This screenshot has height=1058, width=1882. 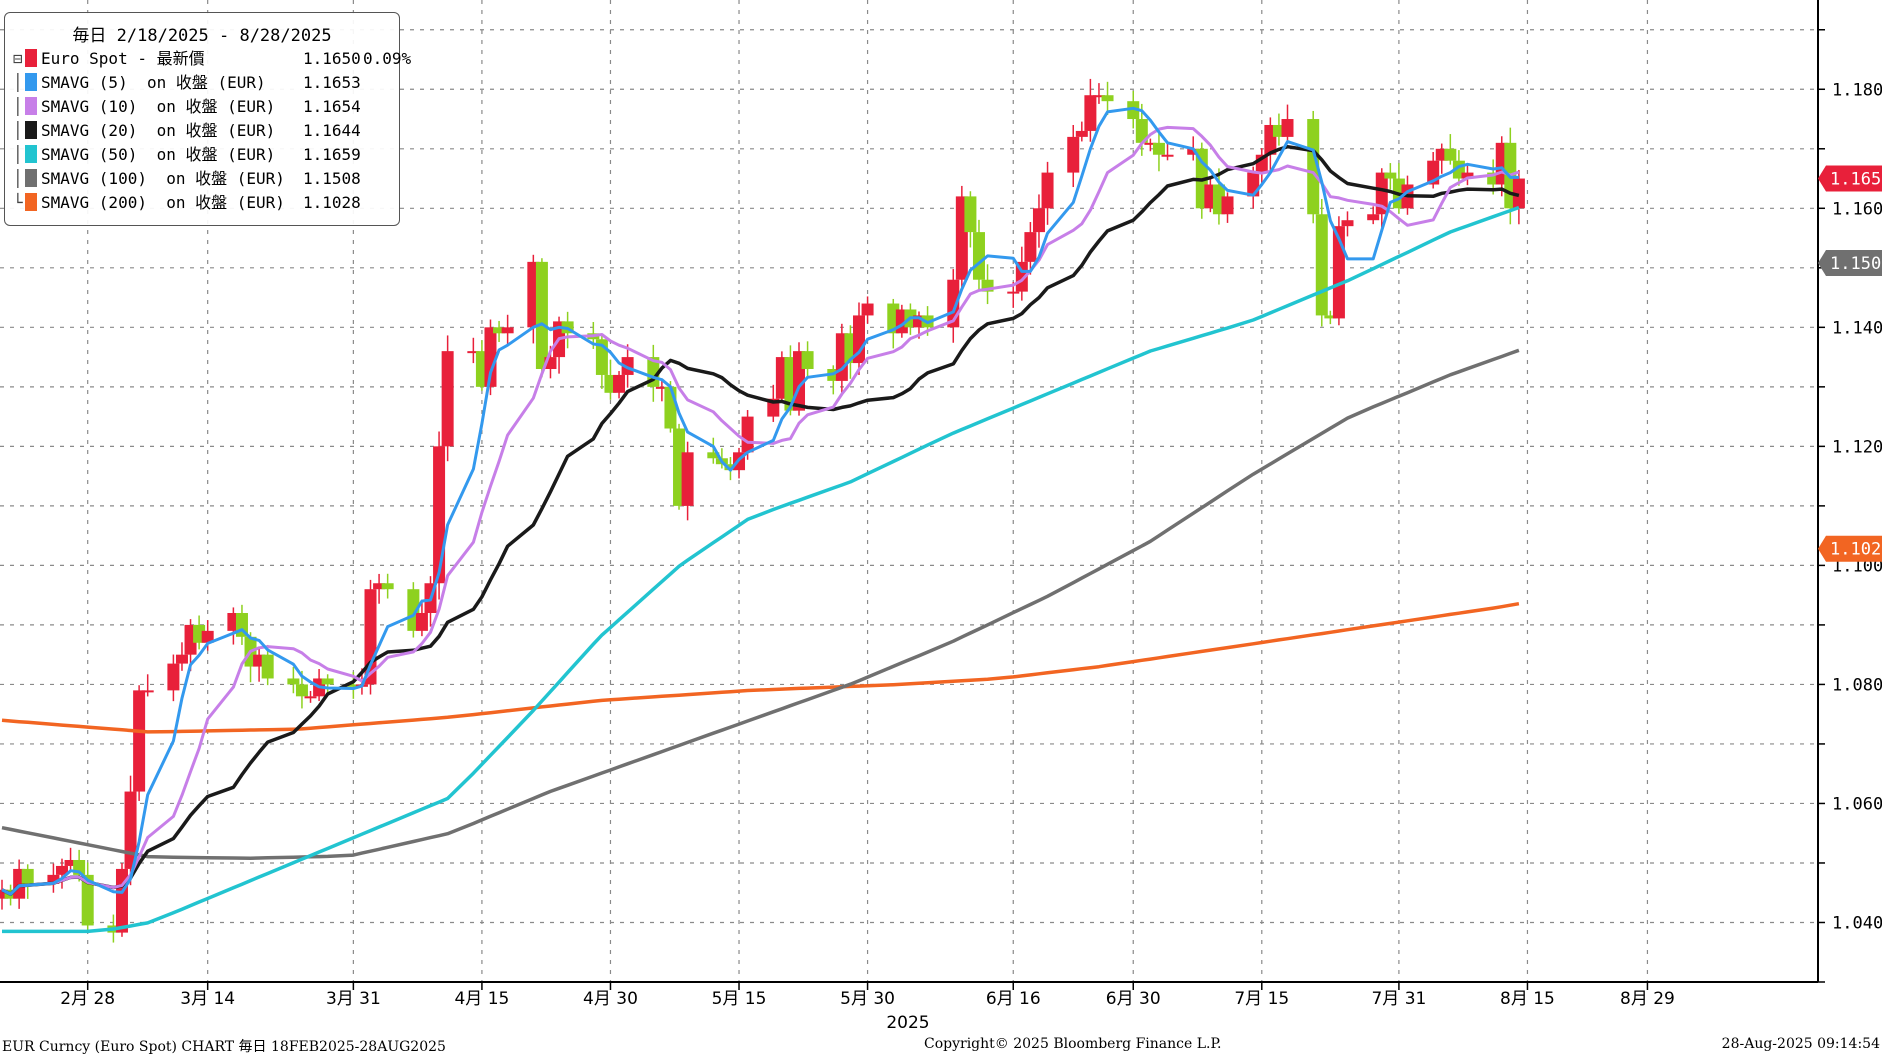 What do you see at coordinates (1398, 999) in the screenshot?
I see `x-tick-label: 7月 31` at bounding box center [1398, 999].